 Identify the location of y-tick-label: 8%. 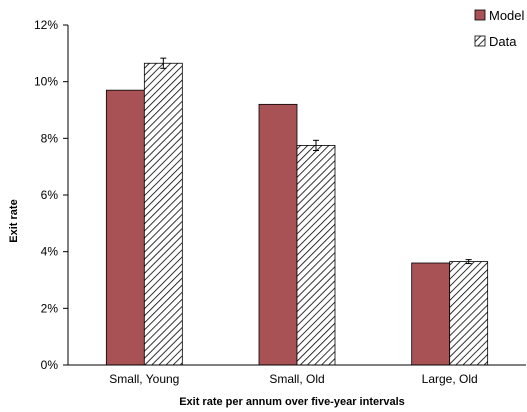
(50, 138).